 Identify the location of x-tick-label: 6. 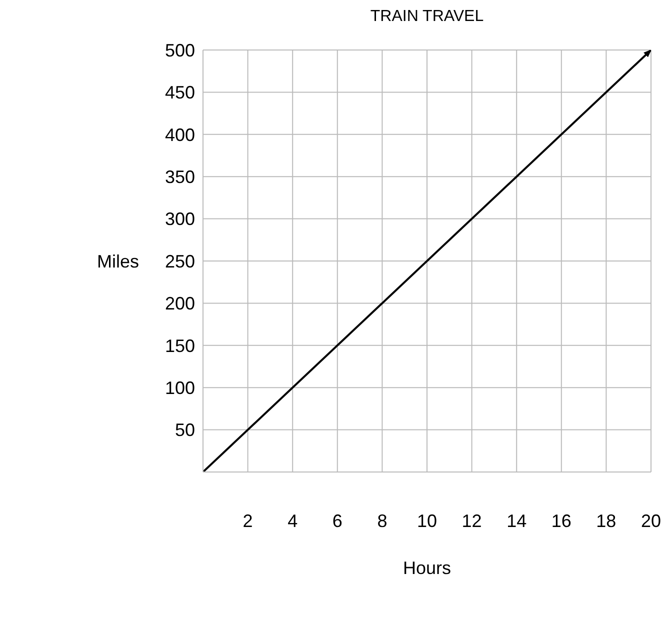
(337, 520).